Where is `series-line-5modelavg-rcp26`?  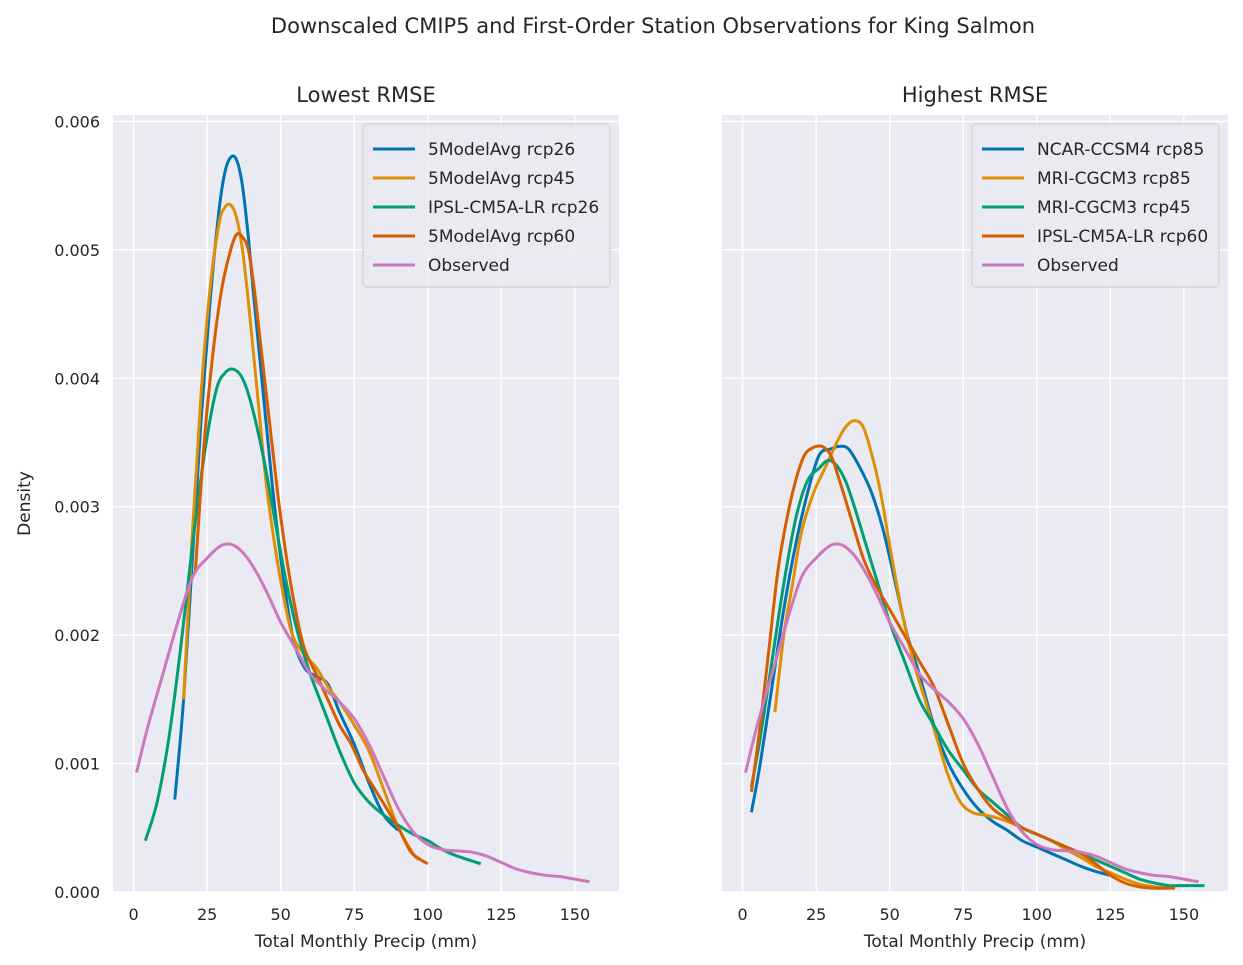 series-line-5modelavg-rcp26 is located at coordinates (286, 493).